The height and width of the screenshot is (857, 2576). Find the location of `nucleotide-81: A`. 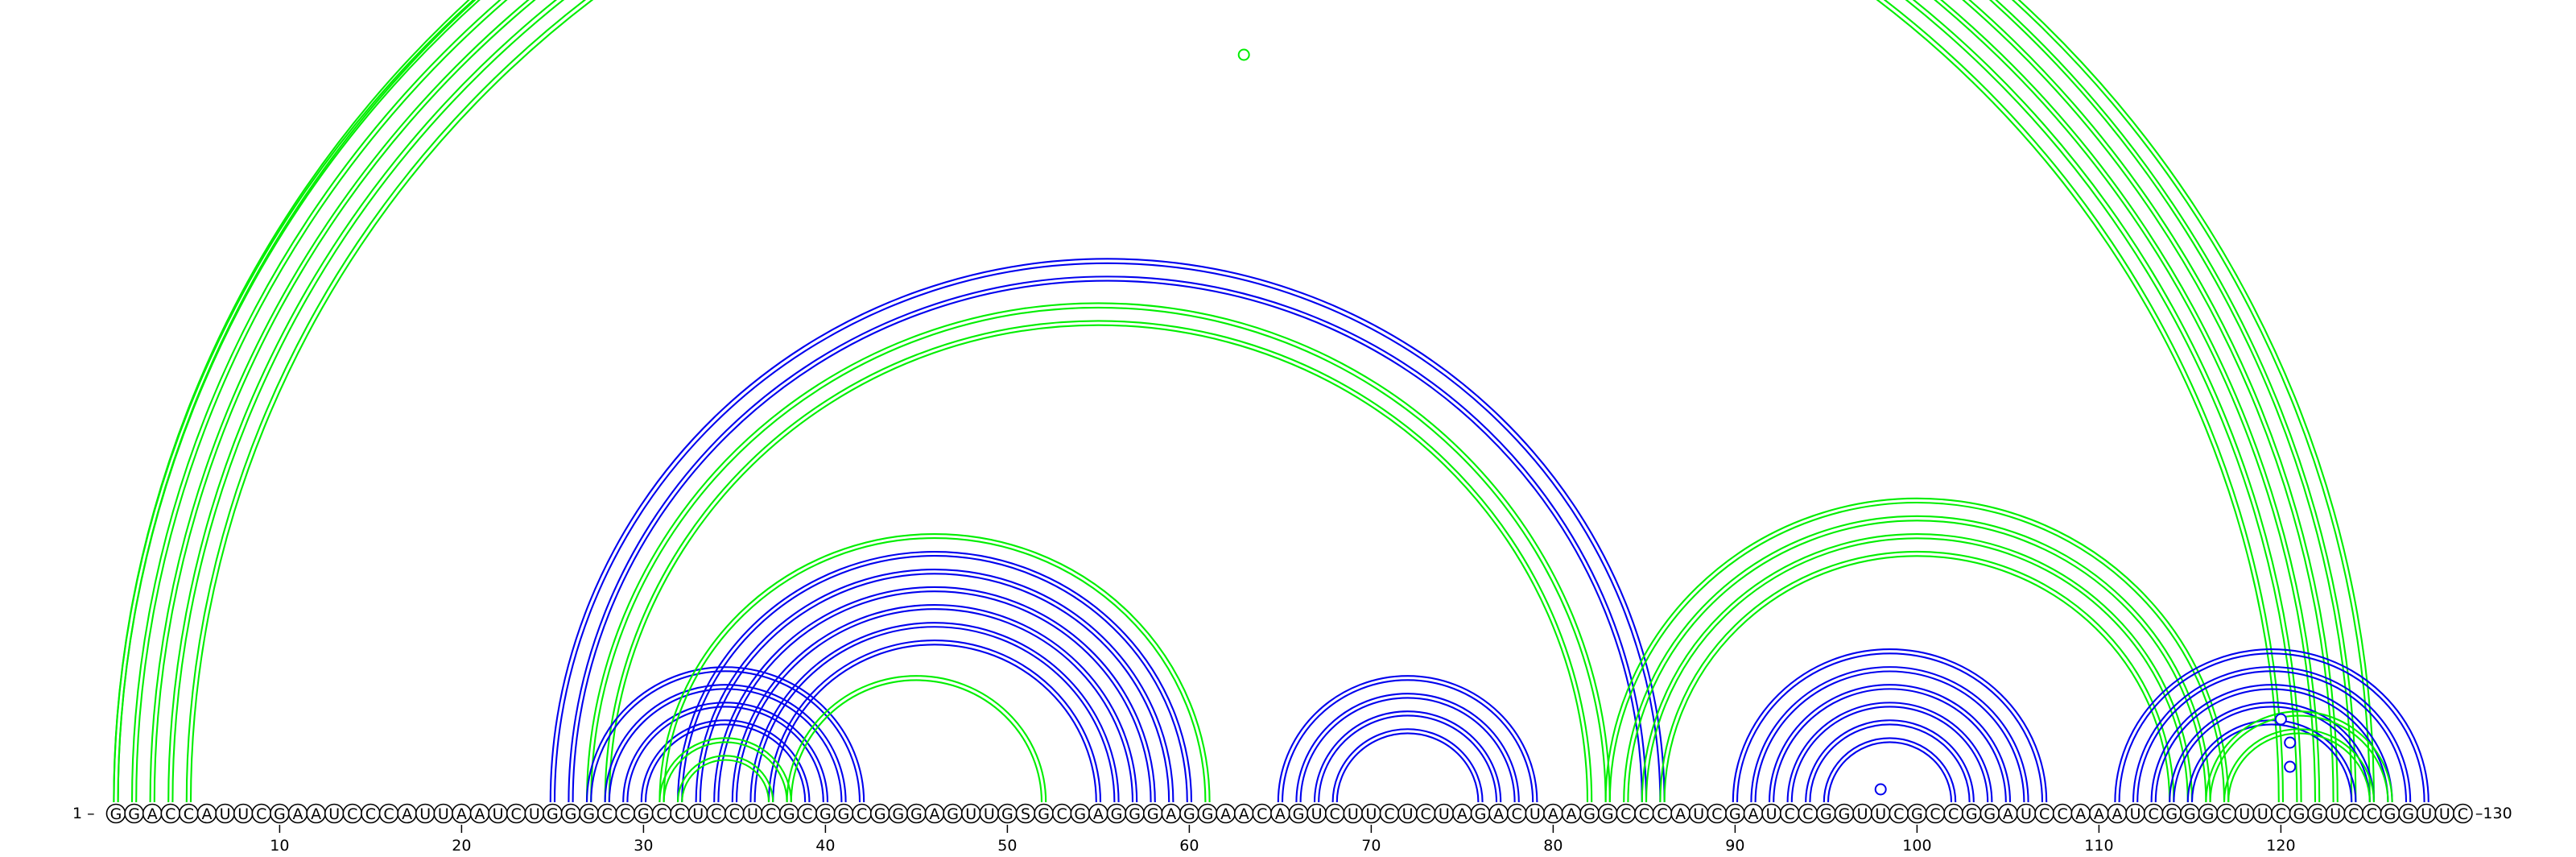

nucleotide-81: A is located at coordinates (1571, 813).